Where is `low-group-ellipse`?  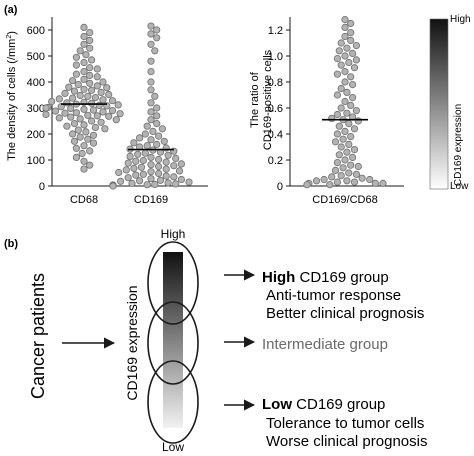
low-group-ellipse is located at coordinates (173, 402).